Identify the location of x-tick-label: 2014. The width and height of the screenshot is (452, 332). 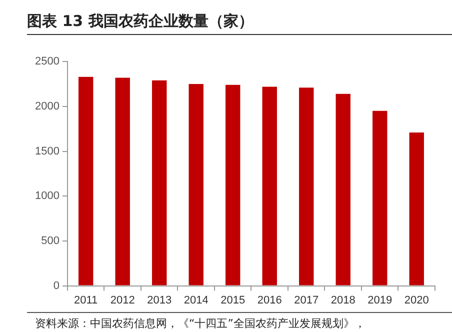
(196, 300).